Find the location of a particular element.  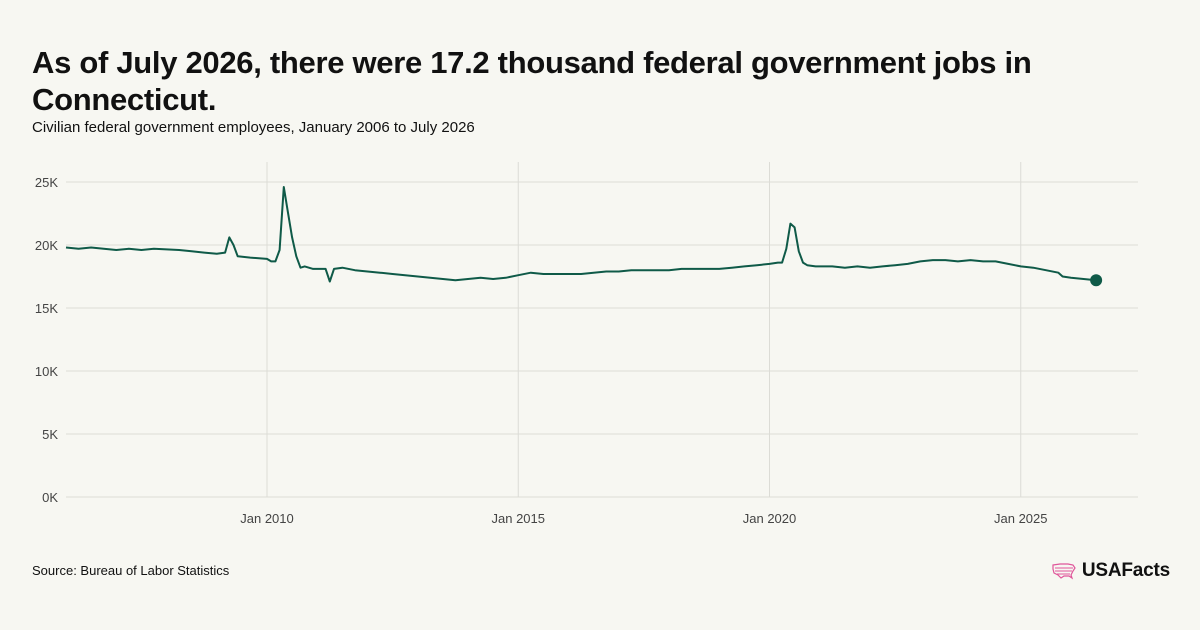

y-tick-label: 10K is located at coordinates (46, 371).